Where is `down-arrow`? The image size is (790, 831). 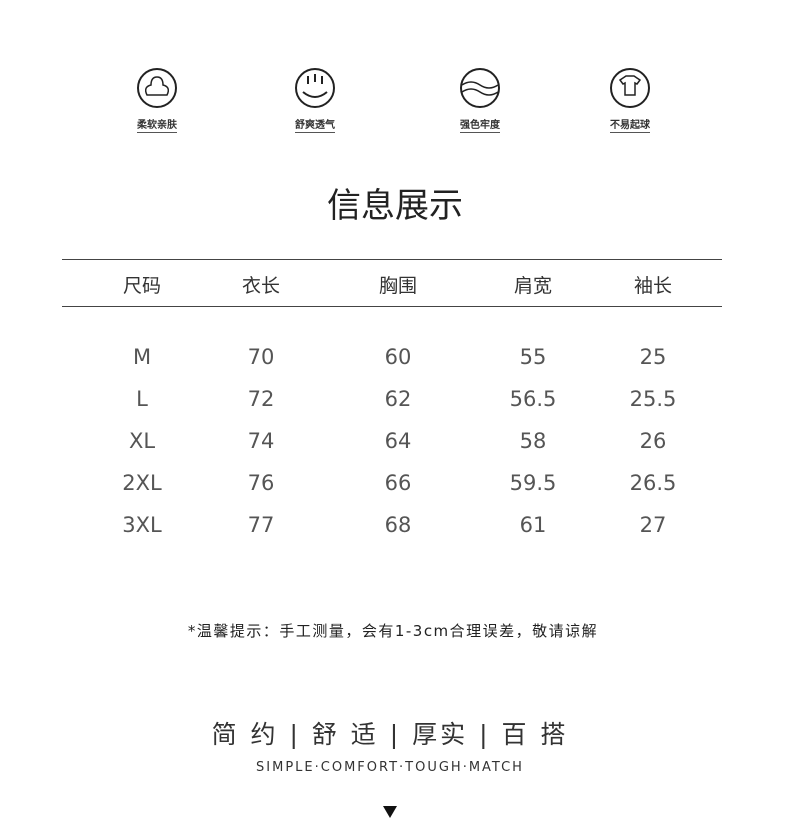
down-arrow is located at coordinates (390, 812).